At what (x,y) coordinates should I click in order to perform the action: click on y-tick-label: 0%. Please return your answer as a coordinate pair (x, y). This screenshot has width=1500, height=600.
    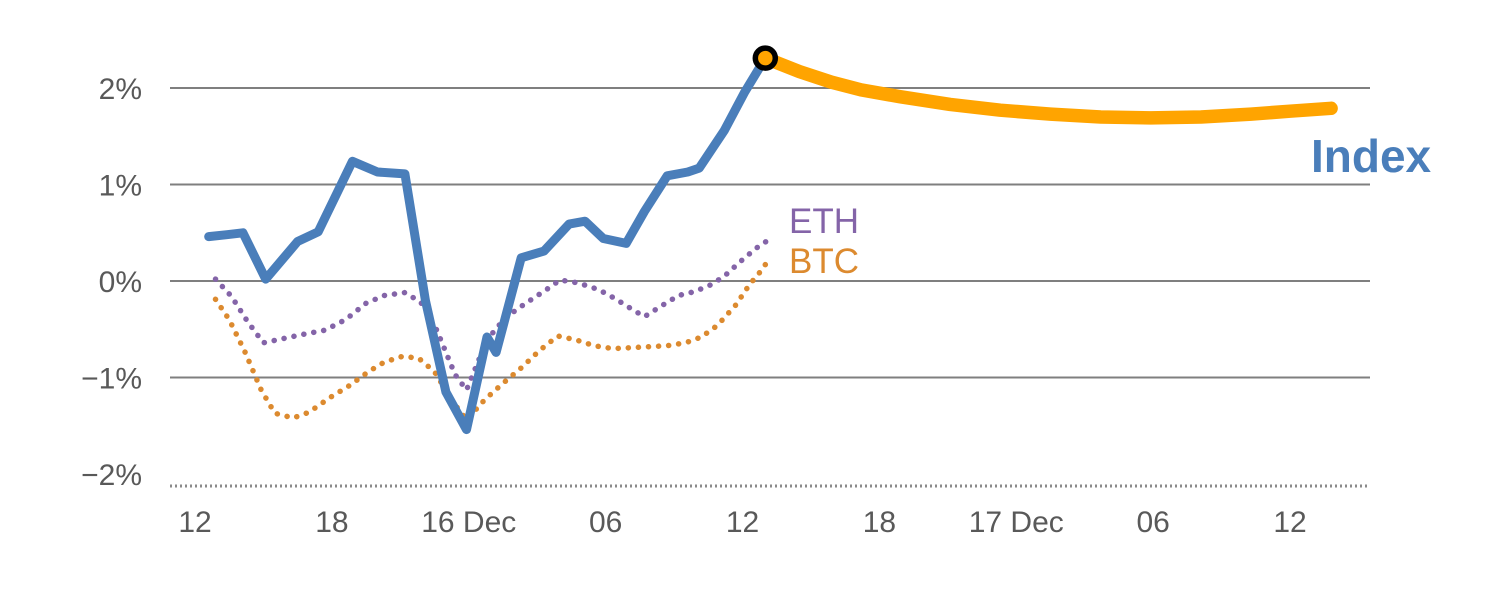
    Looking at the image, I should click on (120, 282).